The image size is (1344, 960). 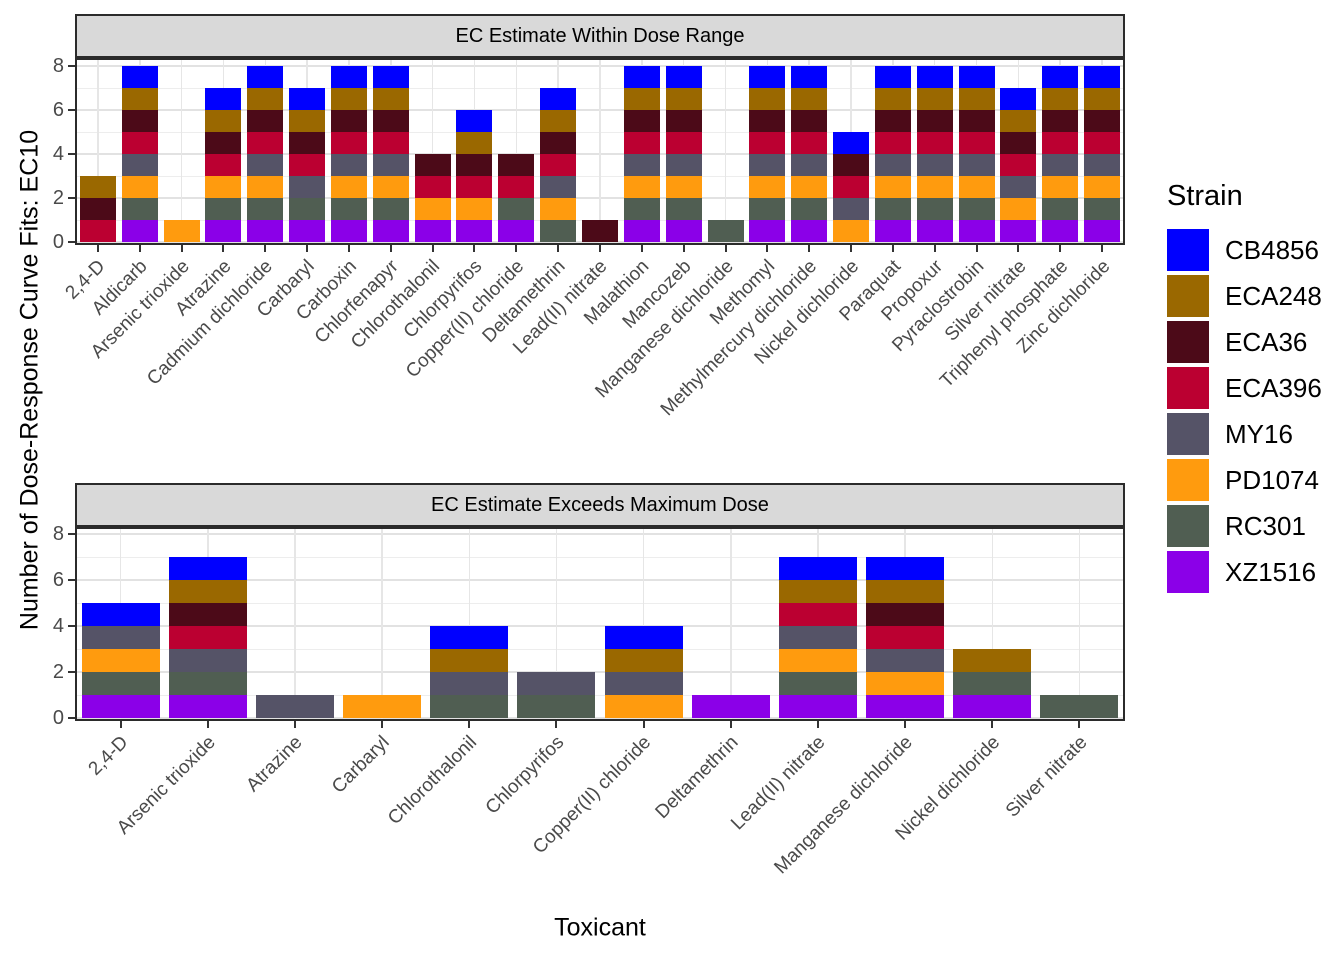 What do you see at coordinates (600, 35) in the screenshot?
I see `facet-title: EC Estimate Within Dose Range` at bounding box center [600, 35].